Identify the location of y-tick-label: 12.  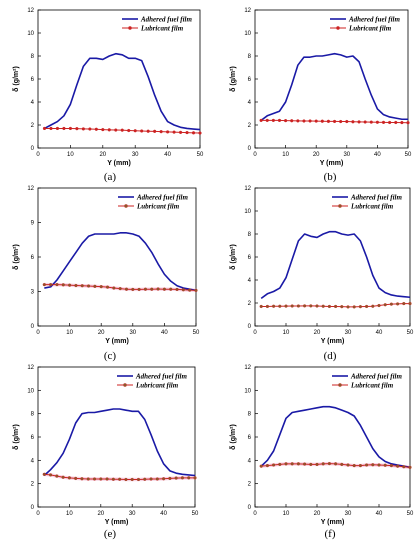
(30, 368).